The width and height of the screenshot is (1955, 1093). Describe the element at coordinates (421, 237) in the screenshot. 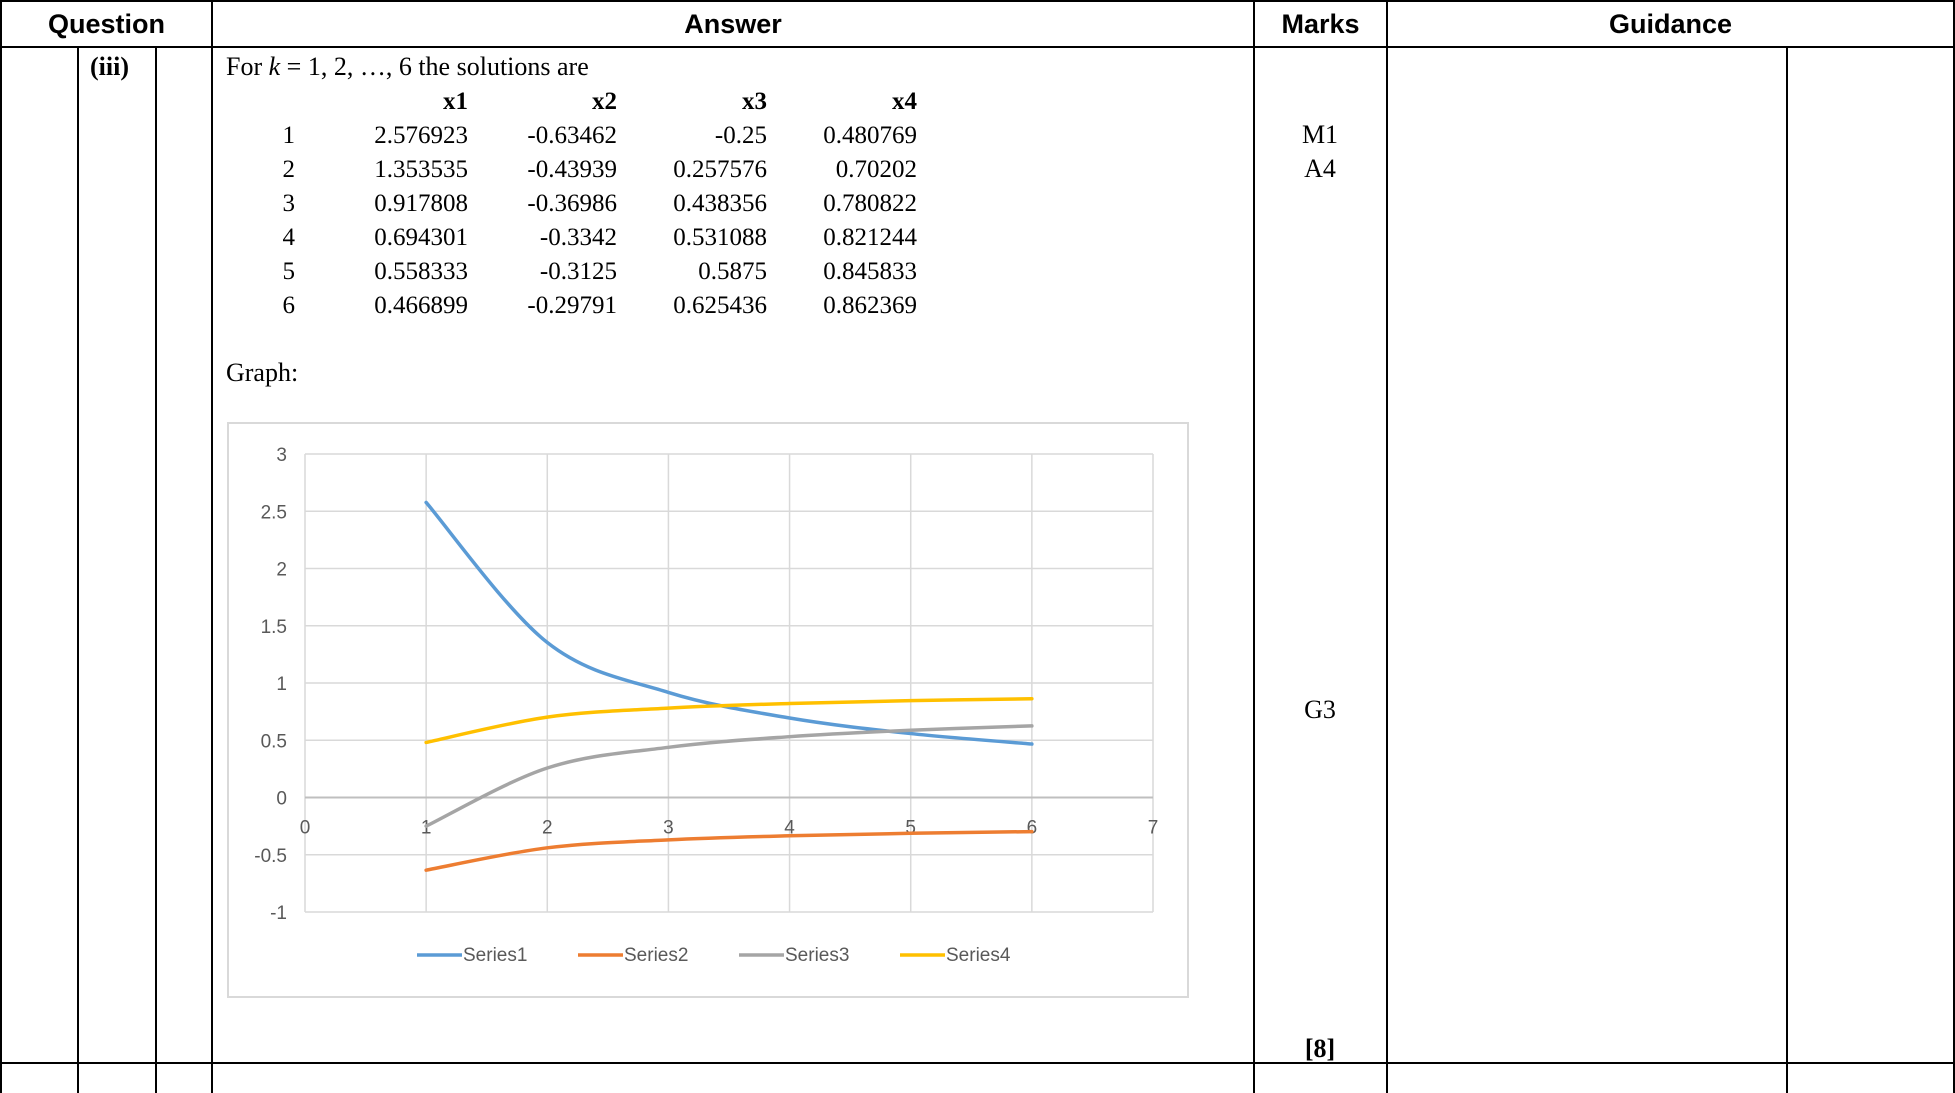

I see `row-x1: 0.694301` at that location.